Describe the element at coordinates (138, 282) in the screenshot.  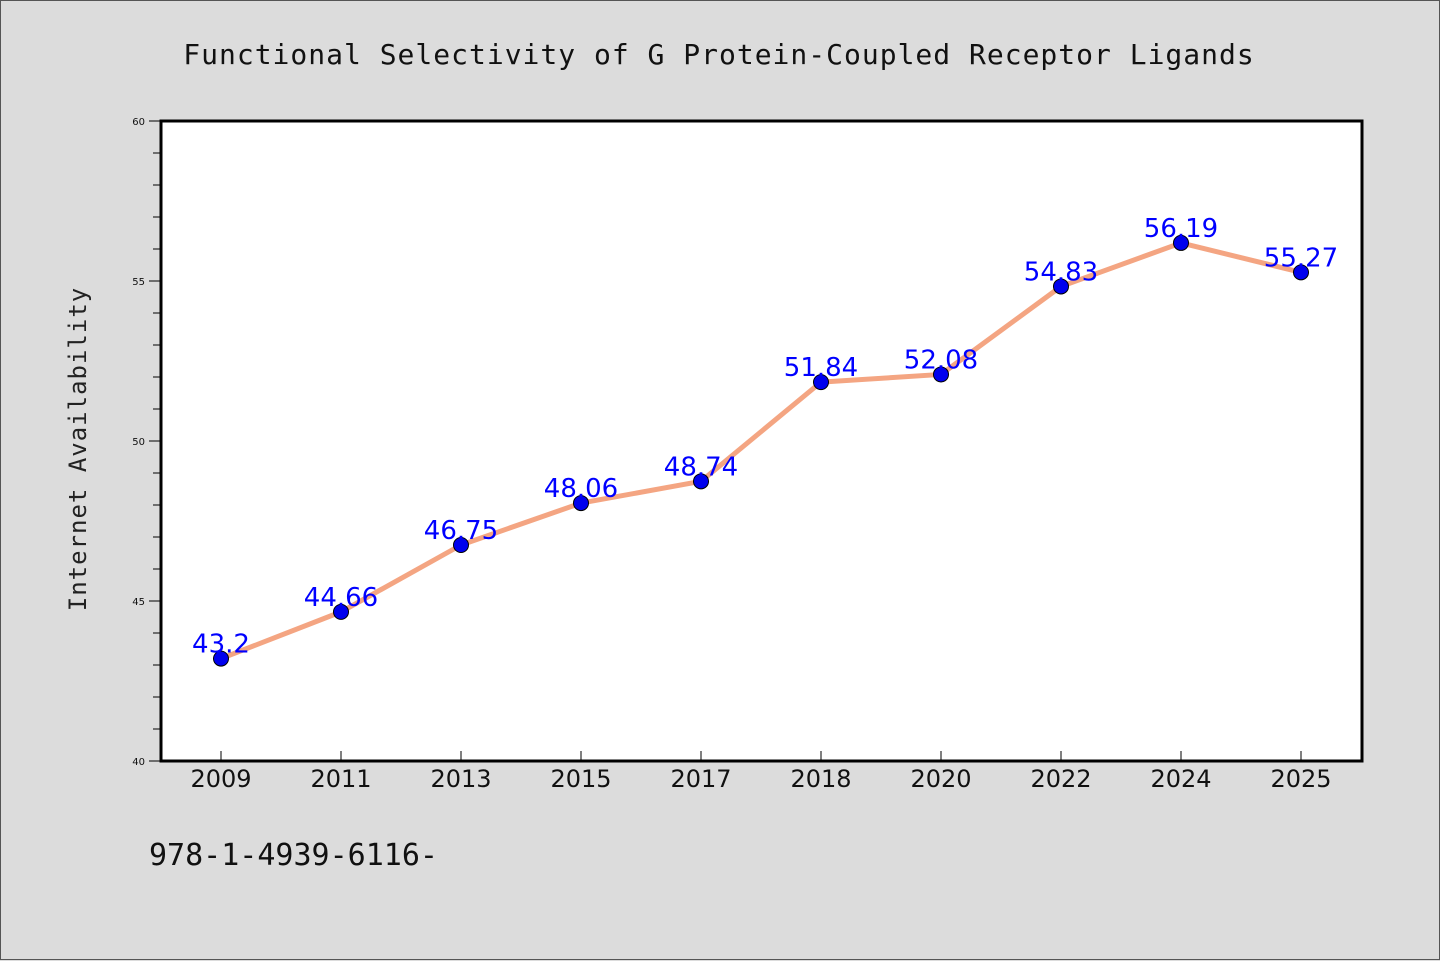
I see `y-tick-label: 55` at that location.